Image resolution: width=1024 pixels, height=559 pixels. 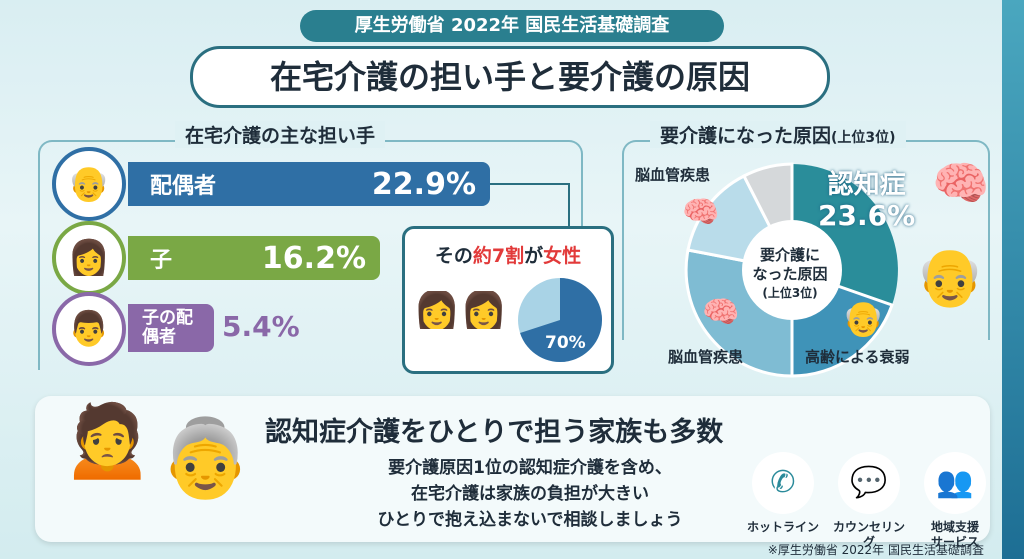 I want to click on couple-avatar: 👨, so click(x=89, y=329).